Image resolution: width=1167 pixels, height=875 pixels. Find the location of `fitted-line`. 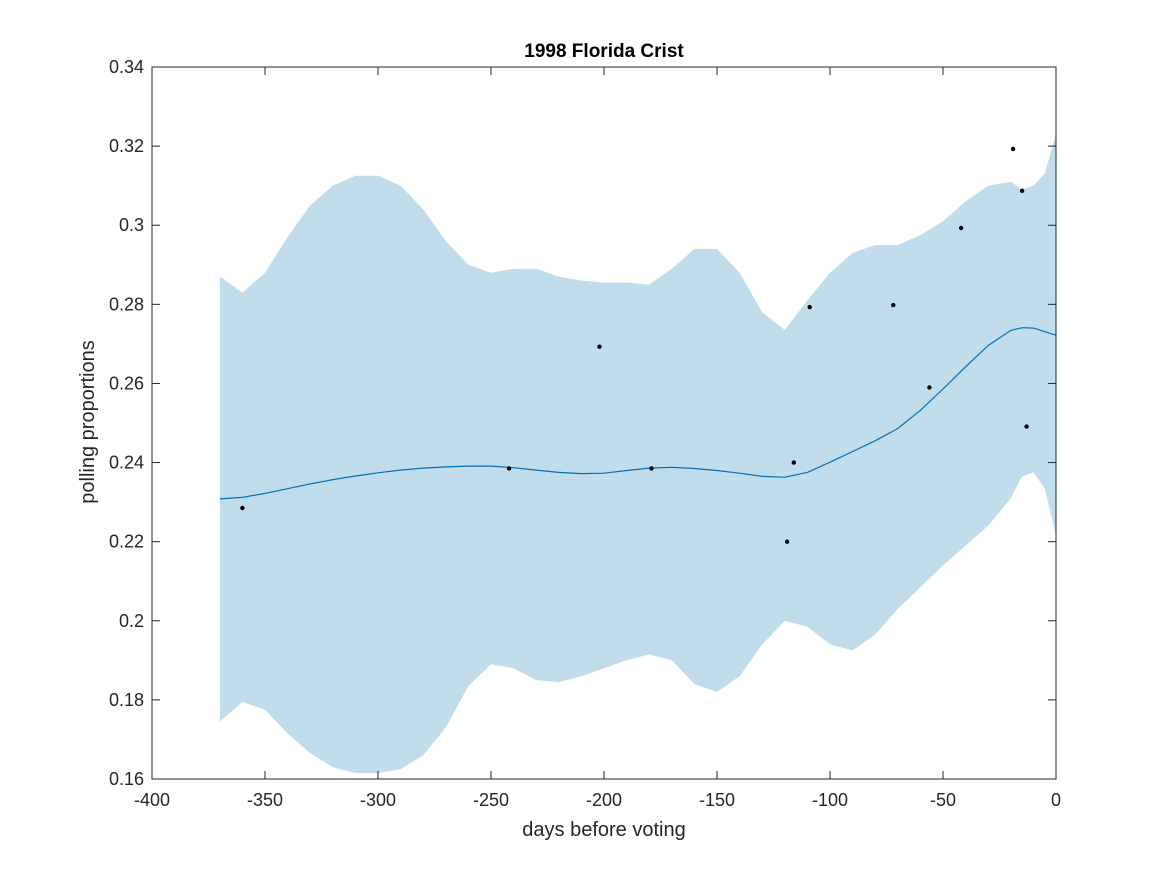

fitted-line is located at coordinates (638, 413).